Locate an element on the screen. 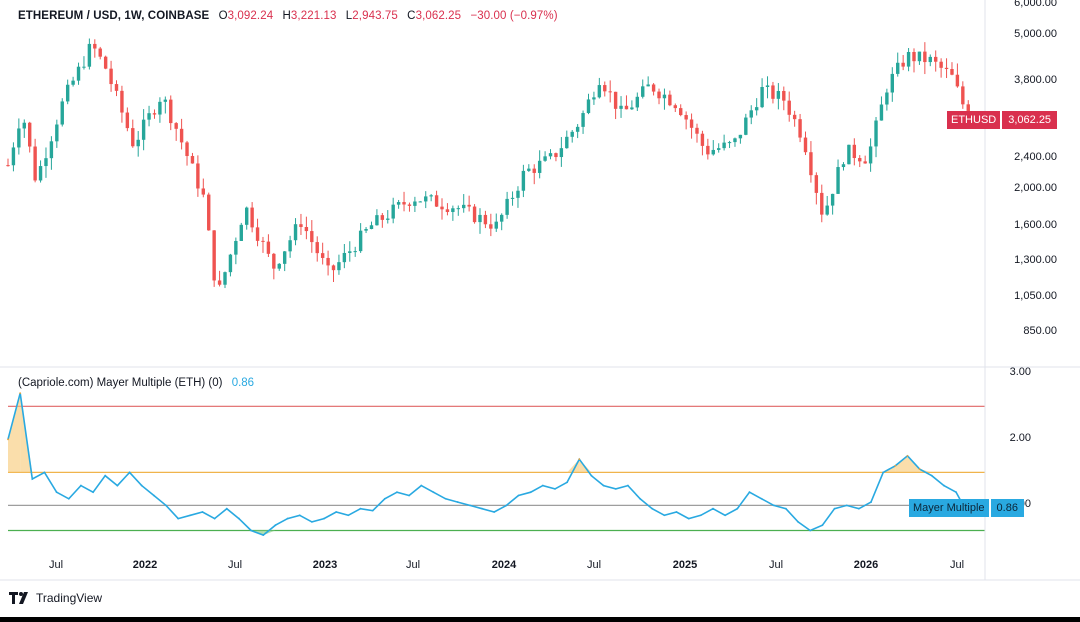 The width and height of the screenshot is (1080, 622). indicator-value-tag: Mayer Multiple 0.86 is located at coordinates (966, 508).